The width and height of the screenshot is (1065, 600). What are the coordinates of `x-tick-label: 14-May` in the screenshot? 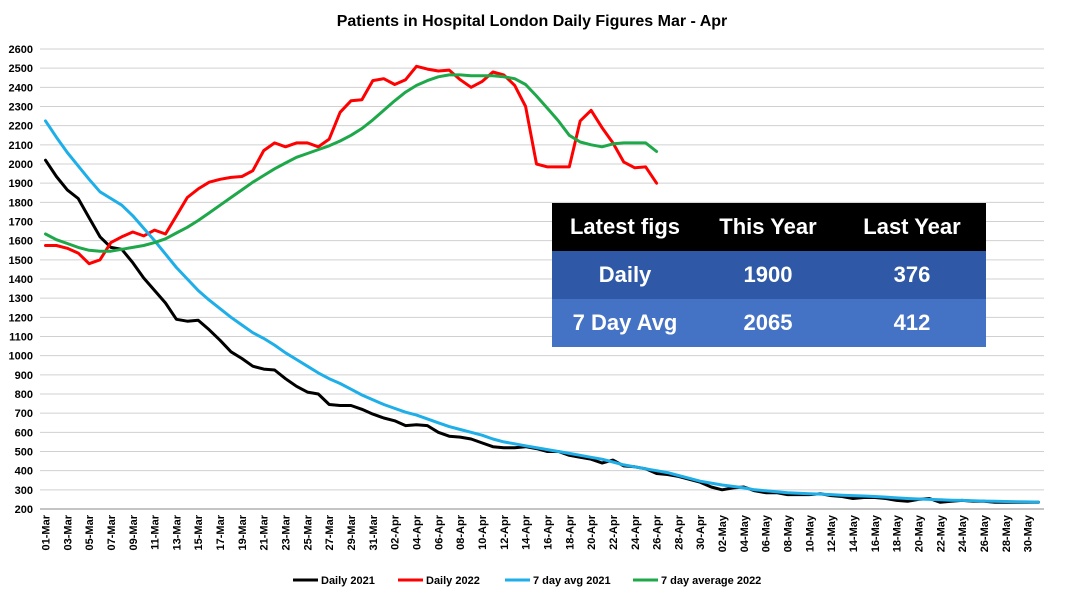 It's located at (854, 533).